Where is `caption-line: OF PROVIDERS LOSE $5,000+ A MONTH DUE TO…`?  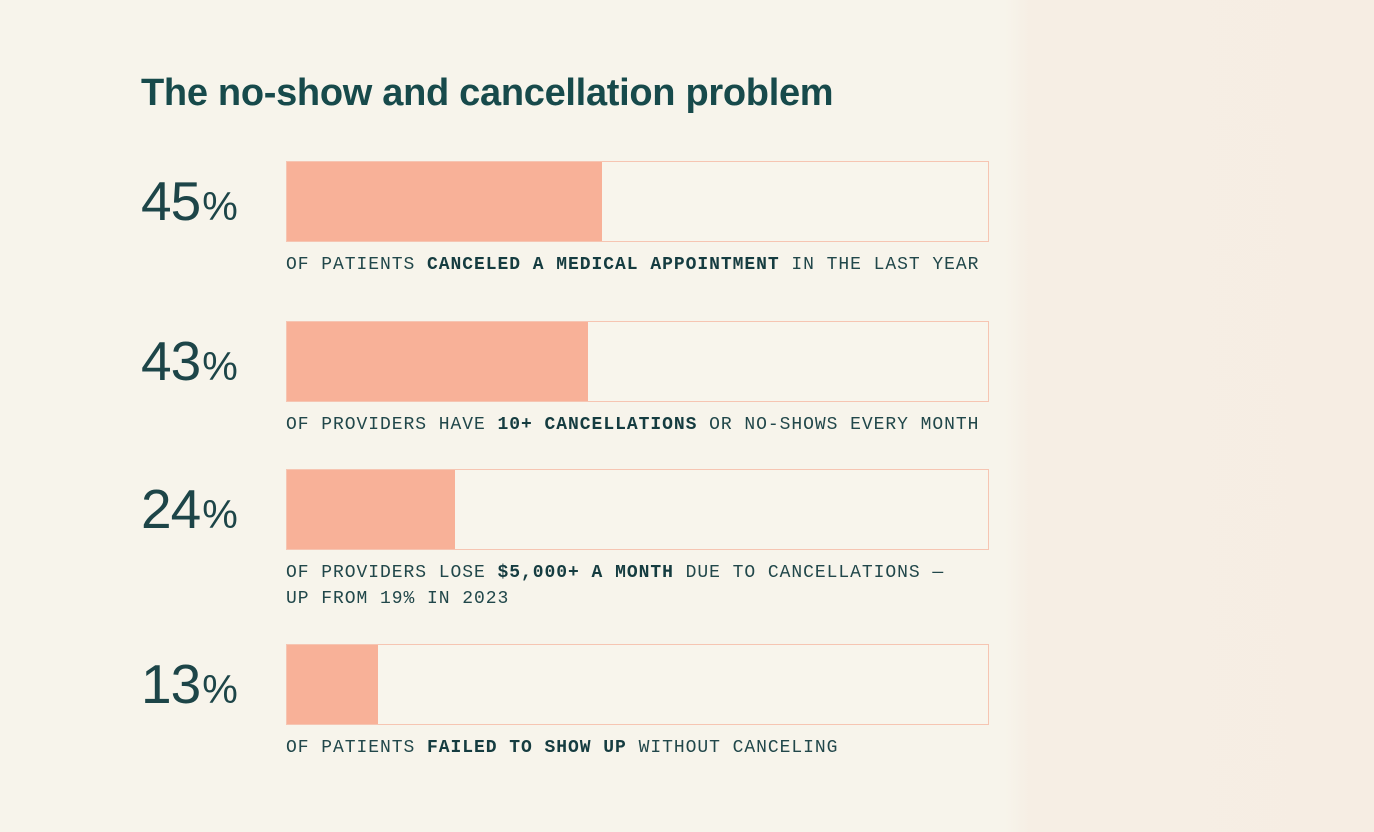 caption-line: OF PROVIDERS LOSE $5,000+ A MONTH DUE TO… is located at coordinates (615, 573).